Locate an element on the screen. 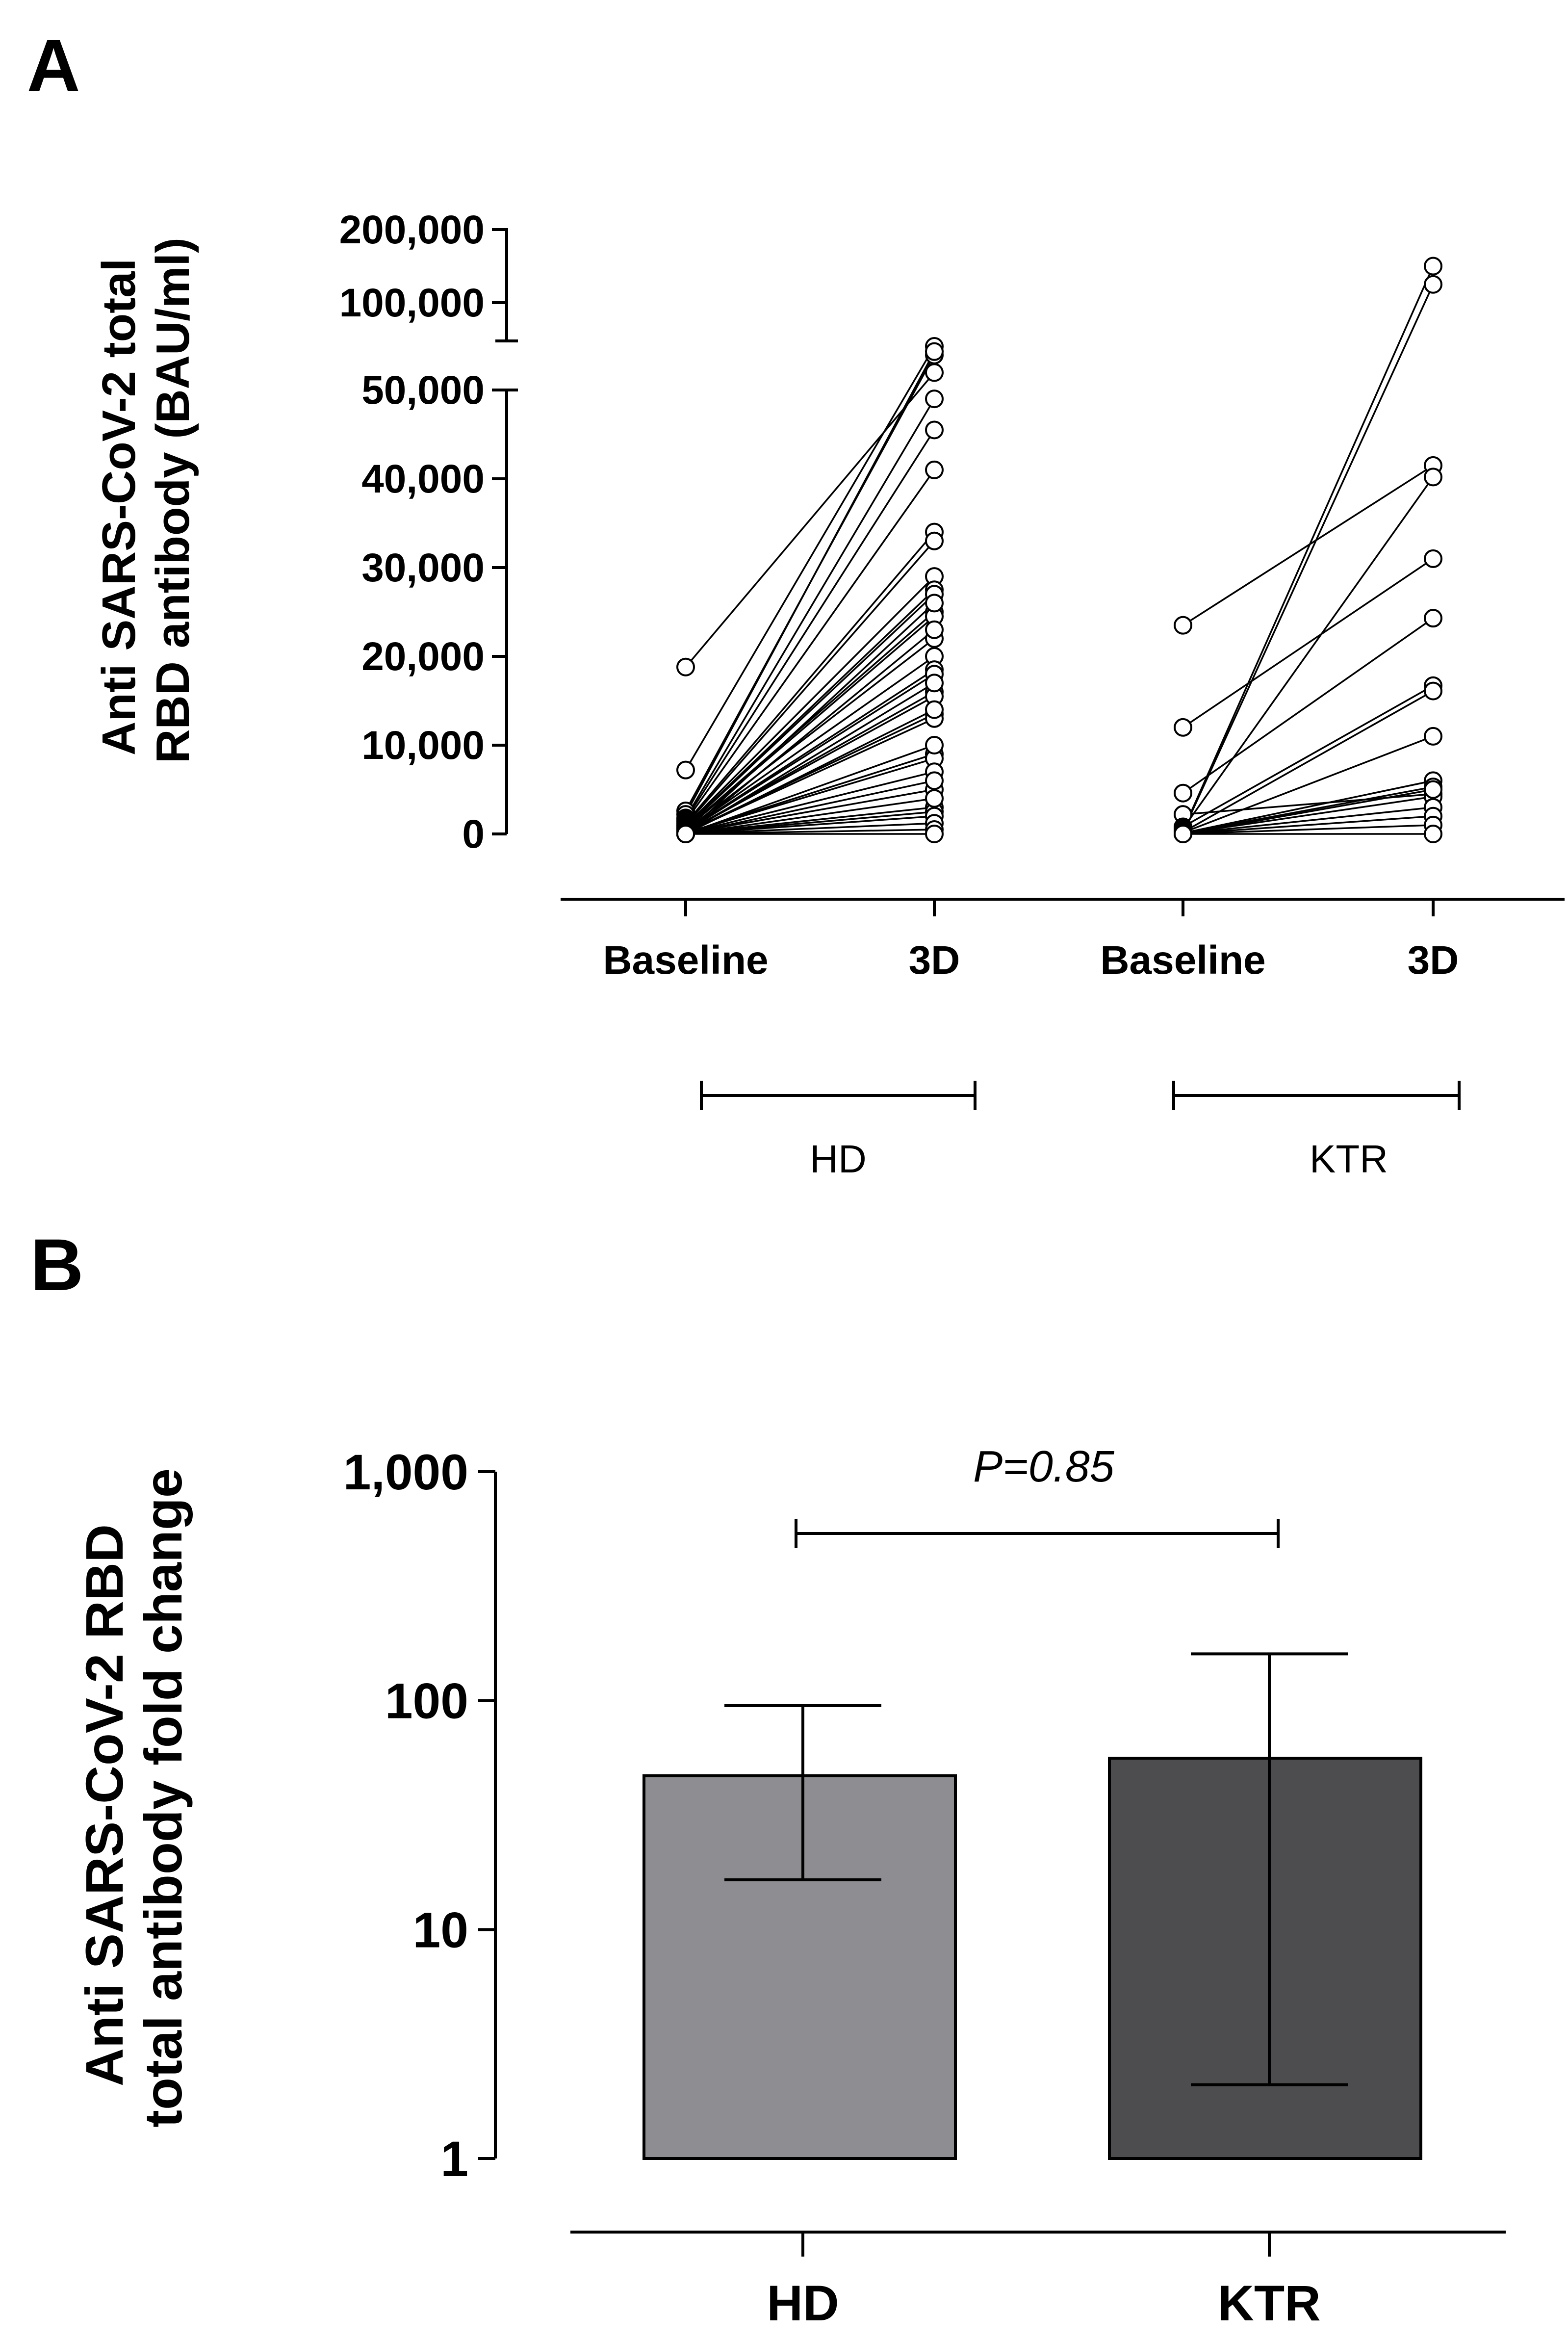  panel-b-y-tick-label: 10 is located at coordinates (441, 1930).